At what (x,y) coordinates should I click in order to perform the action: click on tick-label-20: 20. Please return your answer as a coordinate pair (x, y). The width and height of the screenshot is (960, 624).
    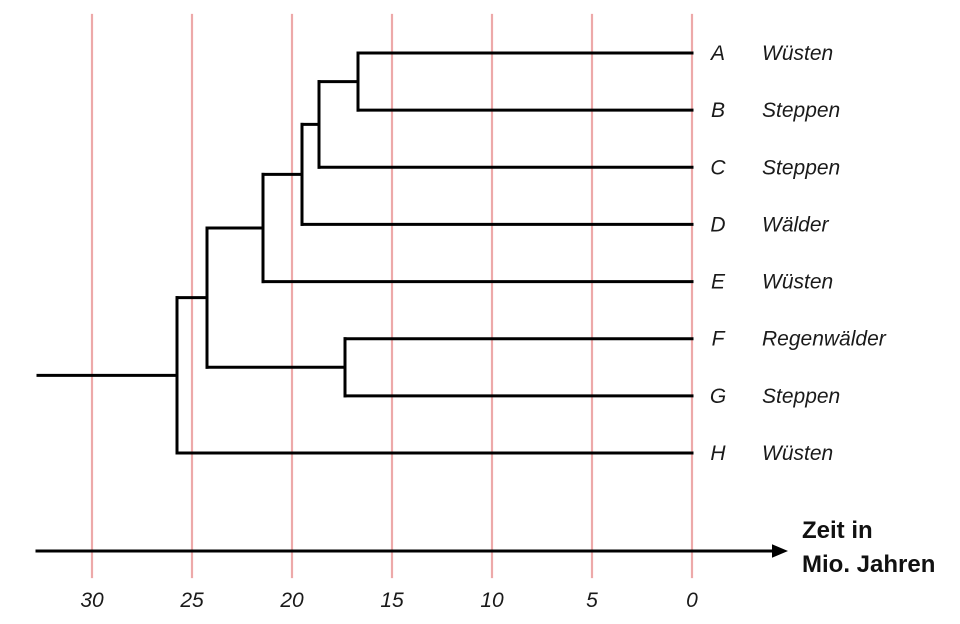
    Looking at the image, I should click on (291, 600).